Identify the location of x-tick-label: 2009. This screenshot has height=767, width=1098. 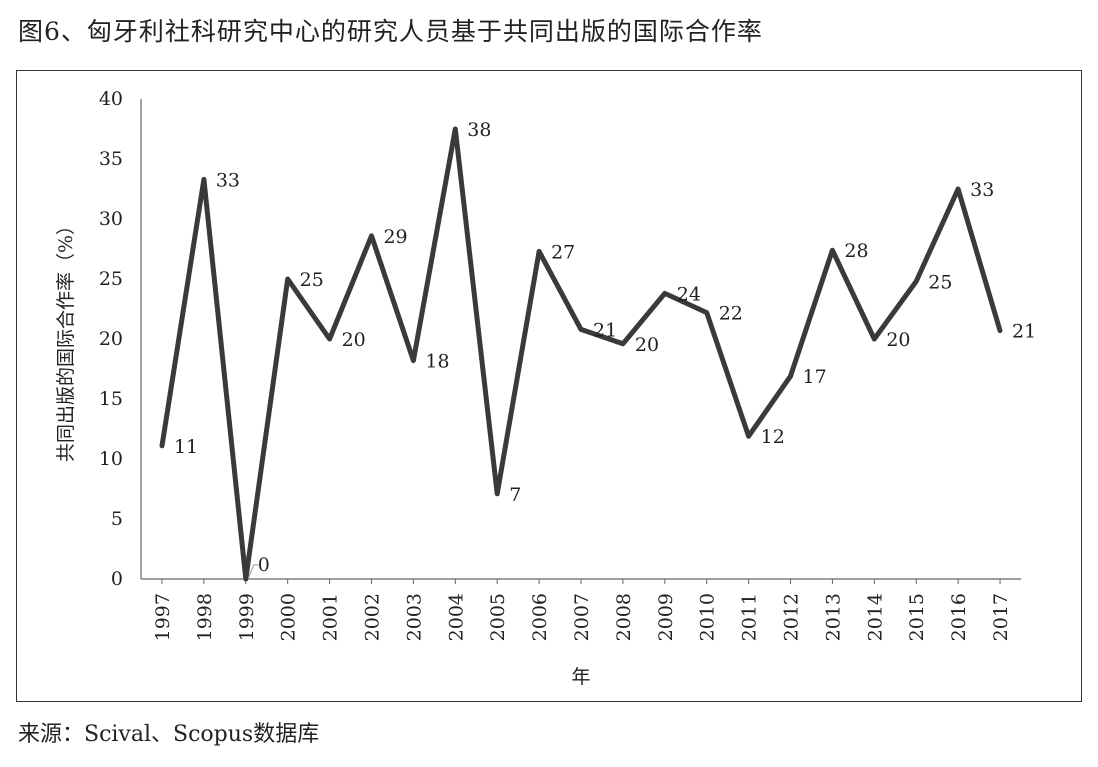
(666, 617).